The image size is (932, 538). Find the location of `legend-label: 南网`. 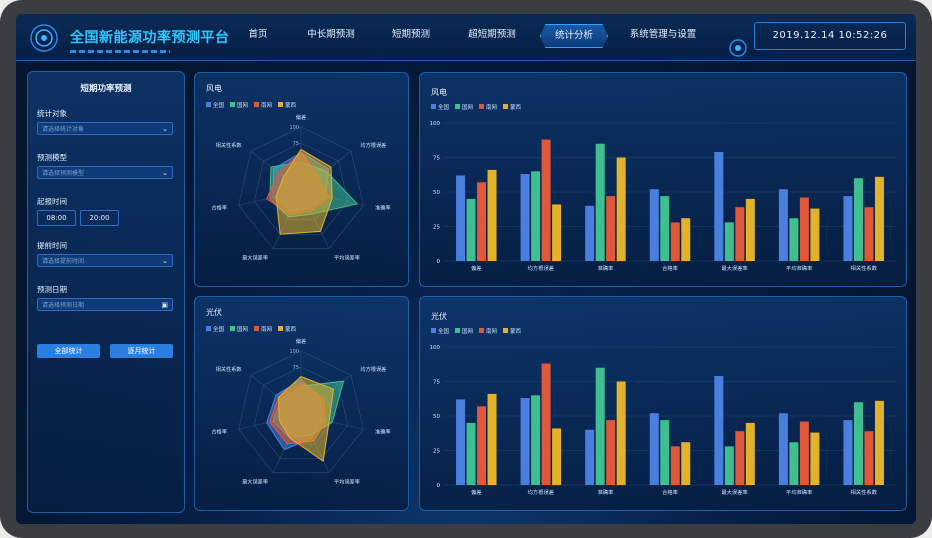

legend-label: 南网 is located at coordinates (492, 331).